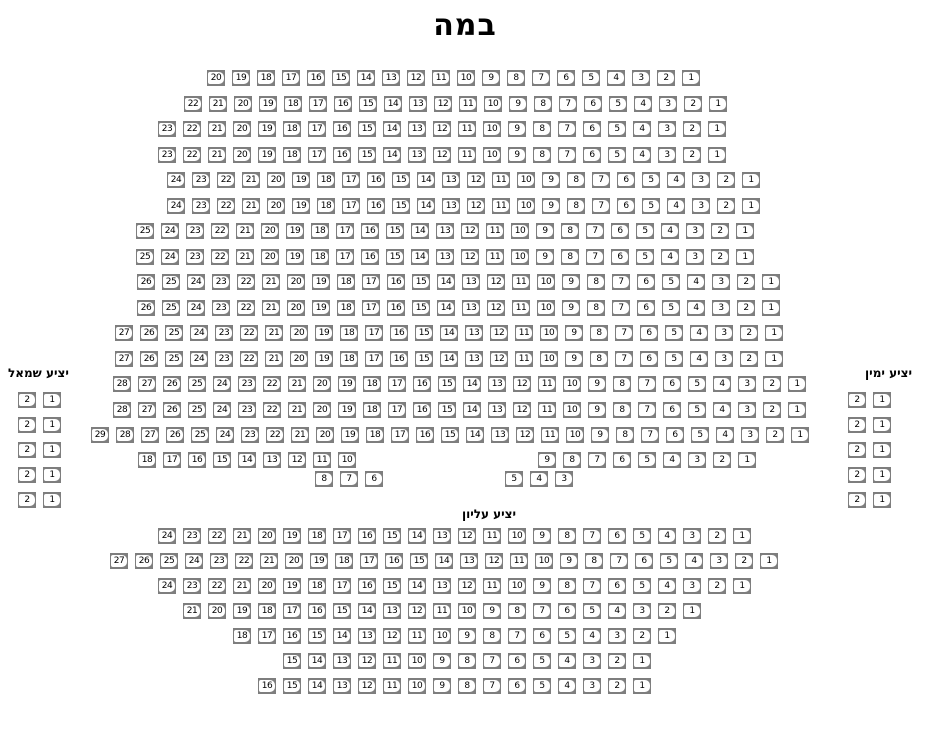 The image size is (930, 740). I want to click on seat-main-floor-row2-6: 6, so click(593, 104).